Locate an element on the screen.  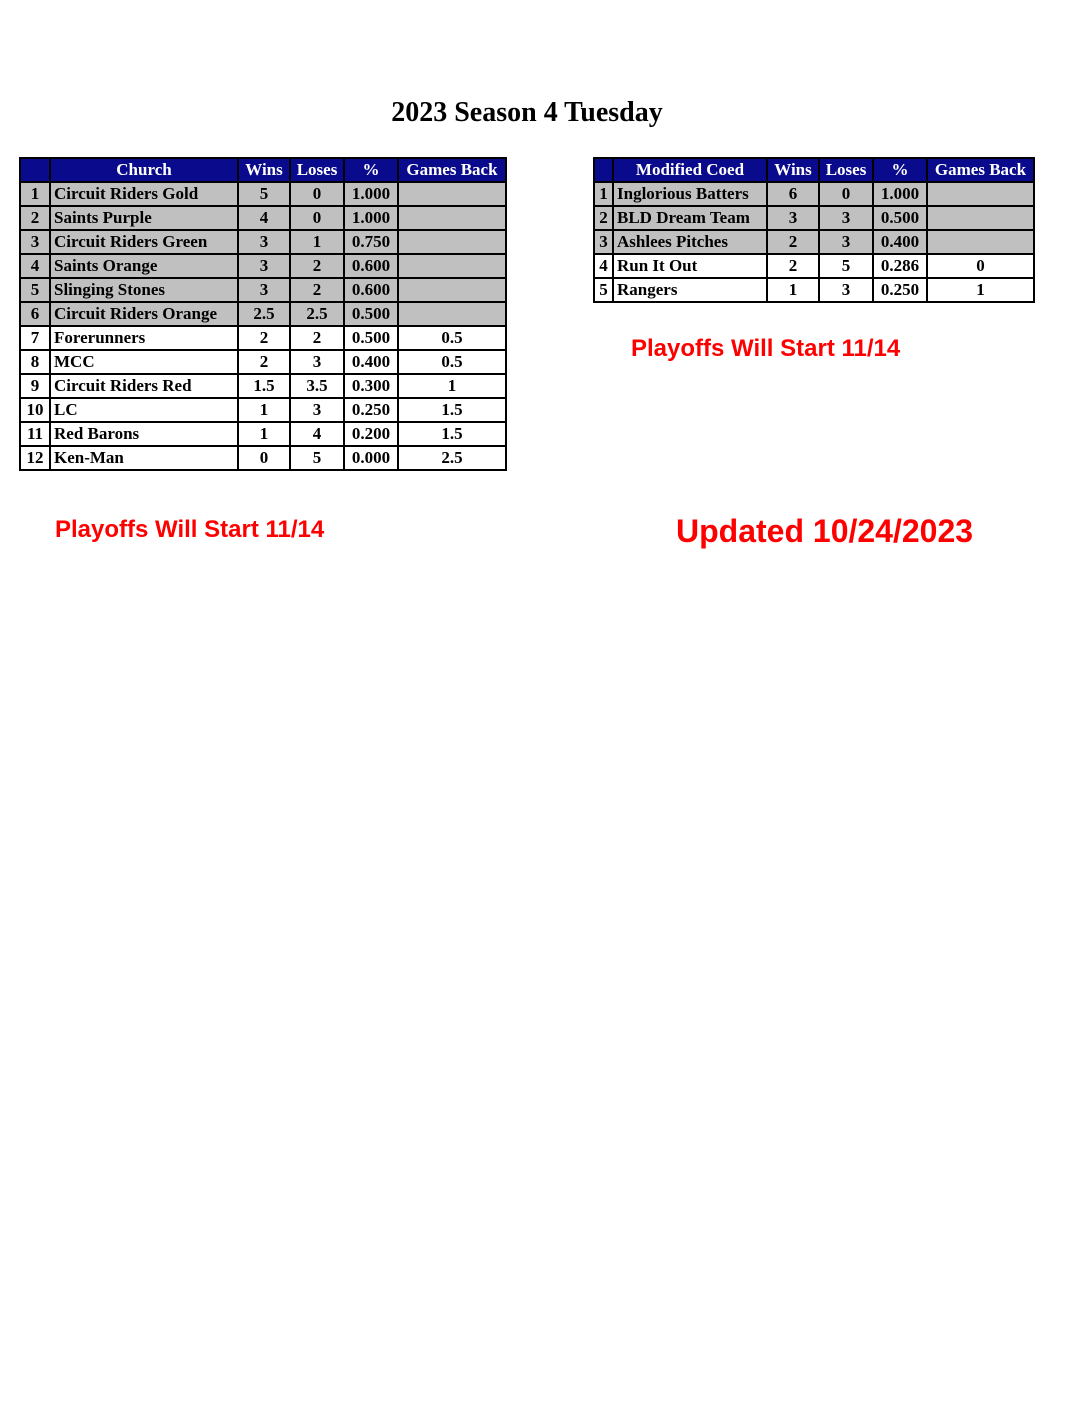
table-row: 8 MCC 2 3 0.400 0.5 is located at coordinates (263, 362).